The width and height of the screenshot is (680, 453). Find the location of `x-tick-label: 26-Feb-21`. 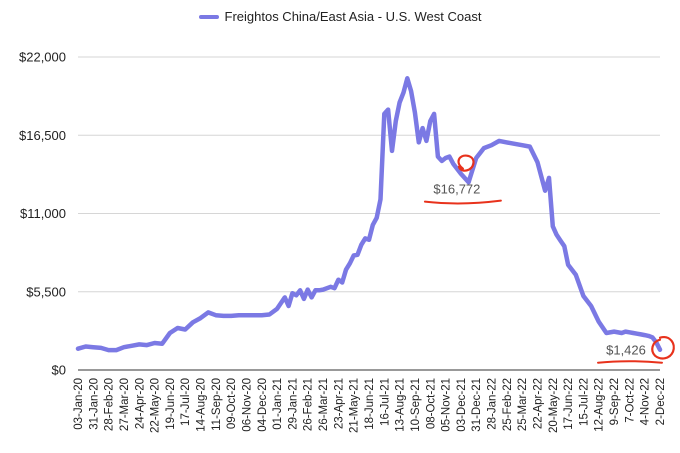

x-tick-label: 26-Feb-21 is located at coordinates (309, 404).